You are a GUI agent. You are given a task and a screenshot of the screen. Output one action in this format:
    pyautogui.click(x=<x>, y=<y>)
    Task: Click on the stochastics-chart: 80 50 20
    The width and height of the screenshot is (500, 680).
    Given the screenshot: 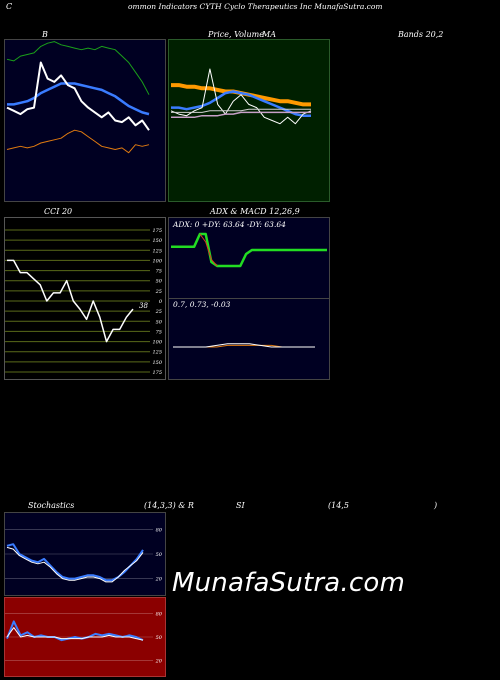 What is the action you would take?
    pyautogui.click(x=84, y=555)
    